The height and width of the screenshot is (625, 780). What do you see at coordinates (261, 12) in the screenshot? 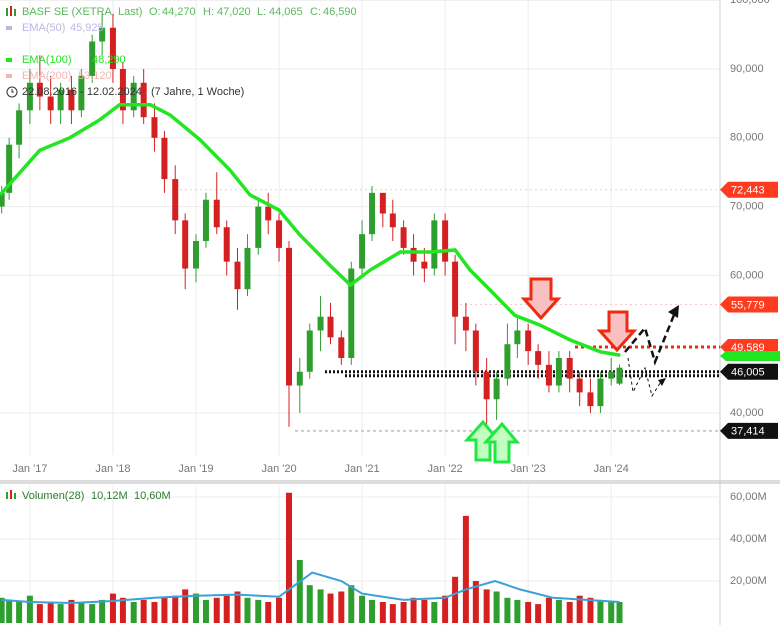
I see `quote-name: L:` at bounding box center [261, 12].